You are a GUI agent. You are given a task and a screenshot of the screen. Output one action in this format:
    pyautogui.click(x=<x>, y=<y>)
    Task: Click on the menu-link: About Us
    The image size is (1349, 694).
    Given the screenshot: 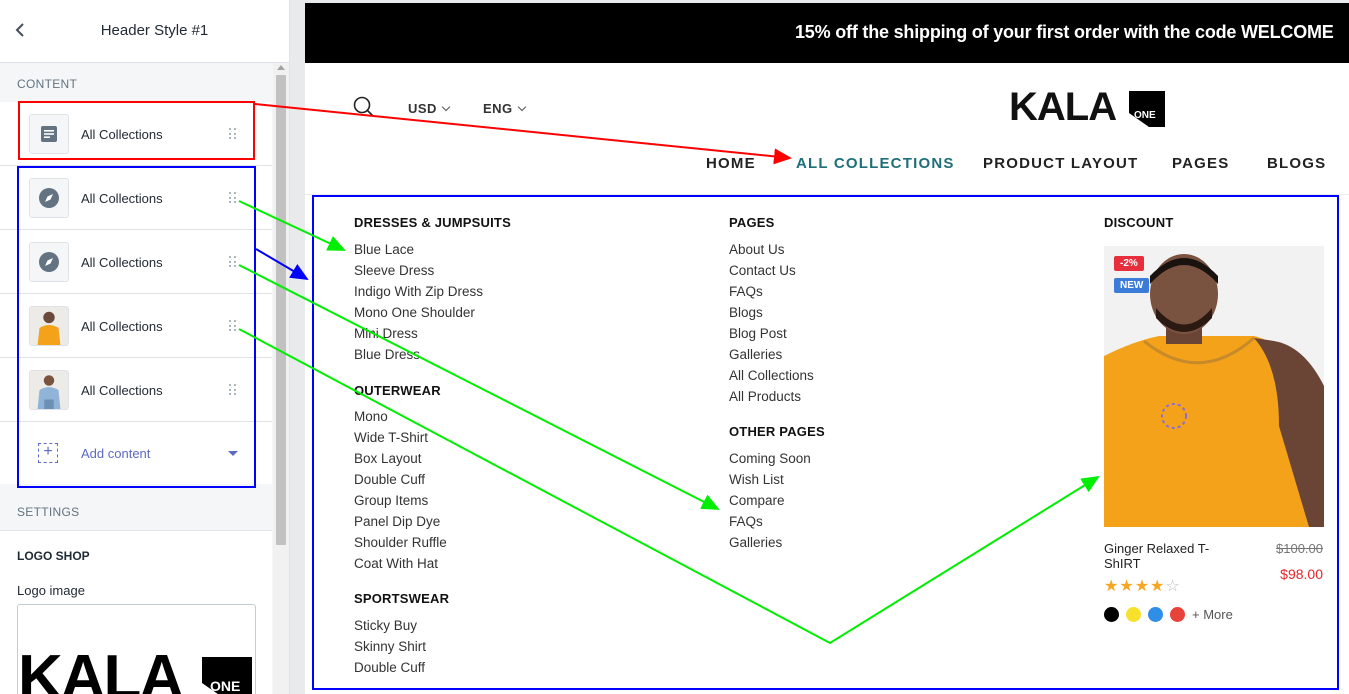 What is the action you would take?
    pyautogui.click(x=757, y=249)
    